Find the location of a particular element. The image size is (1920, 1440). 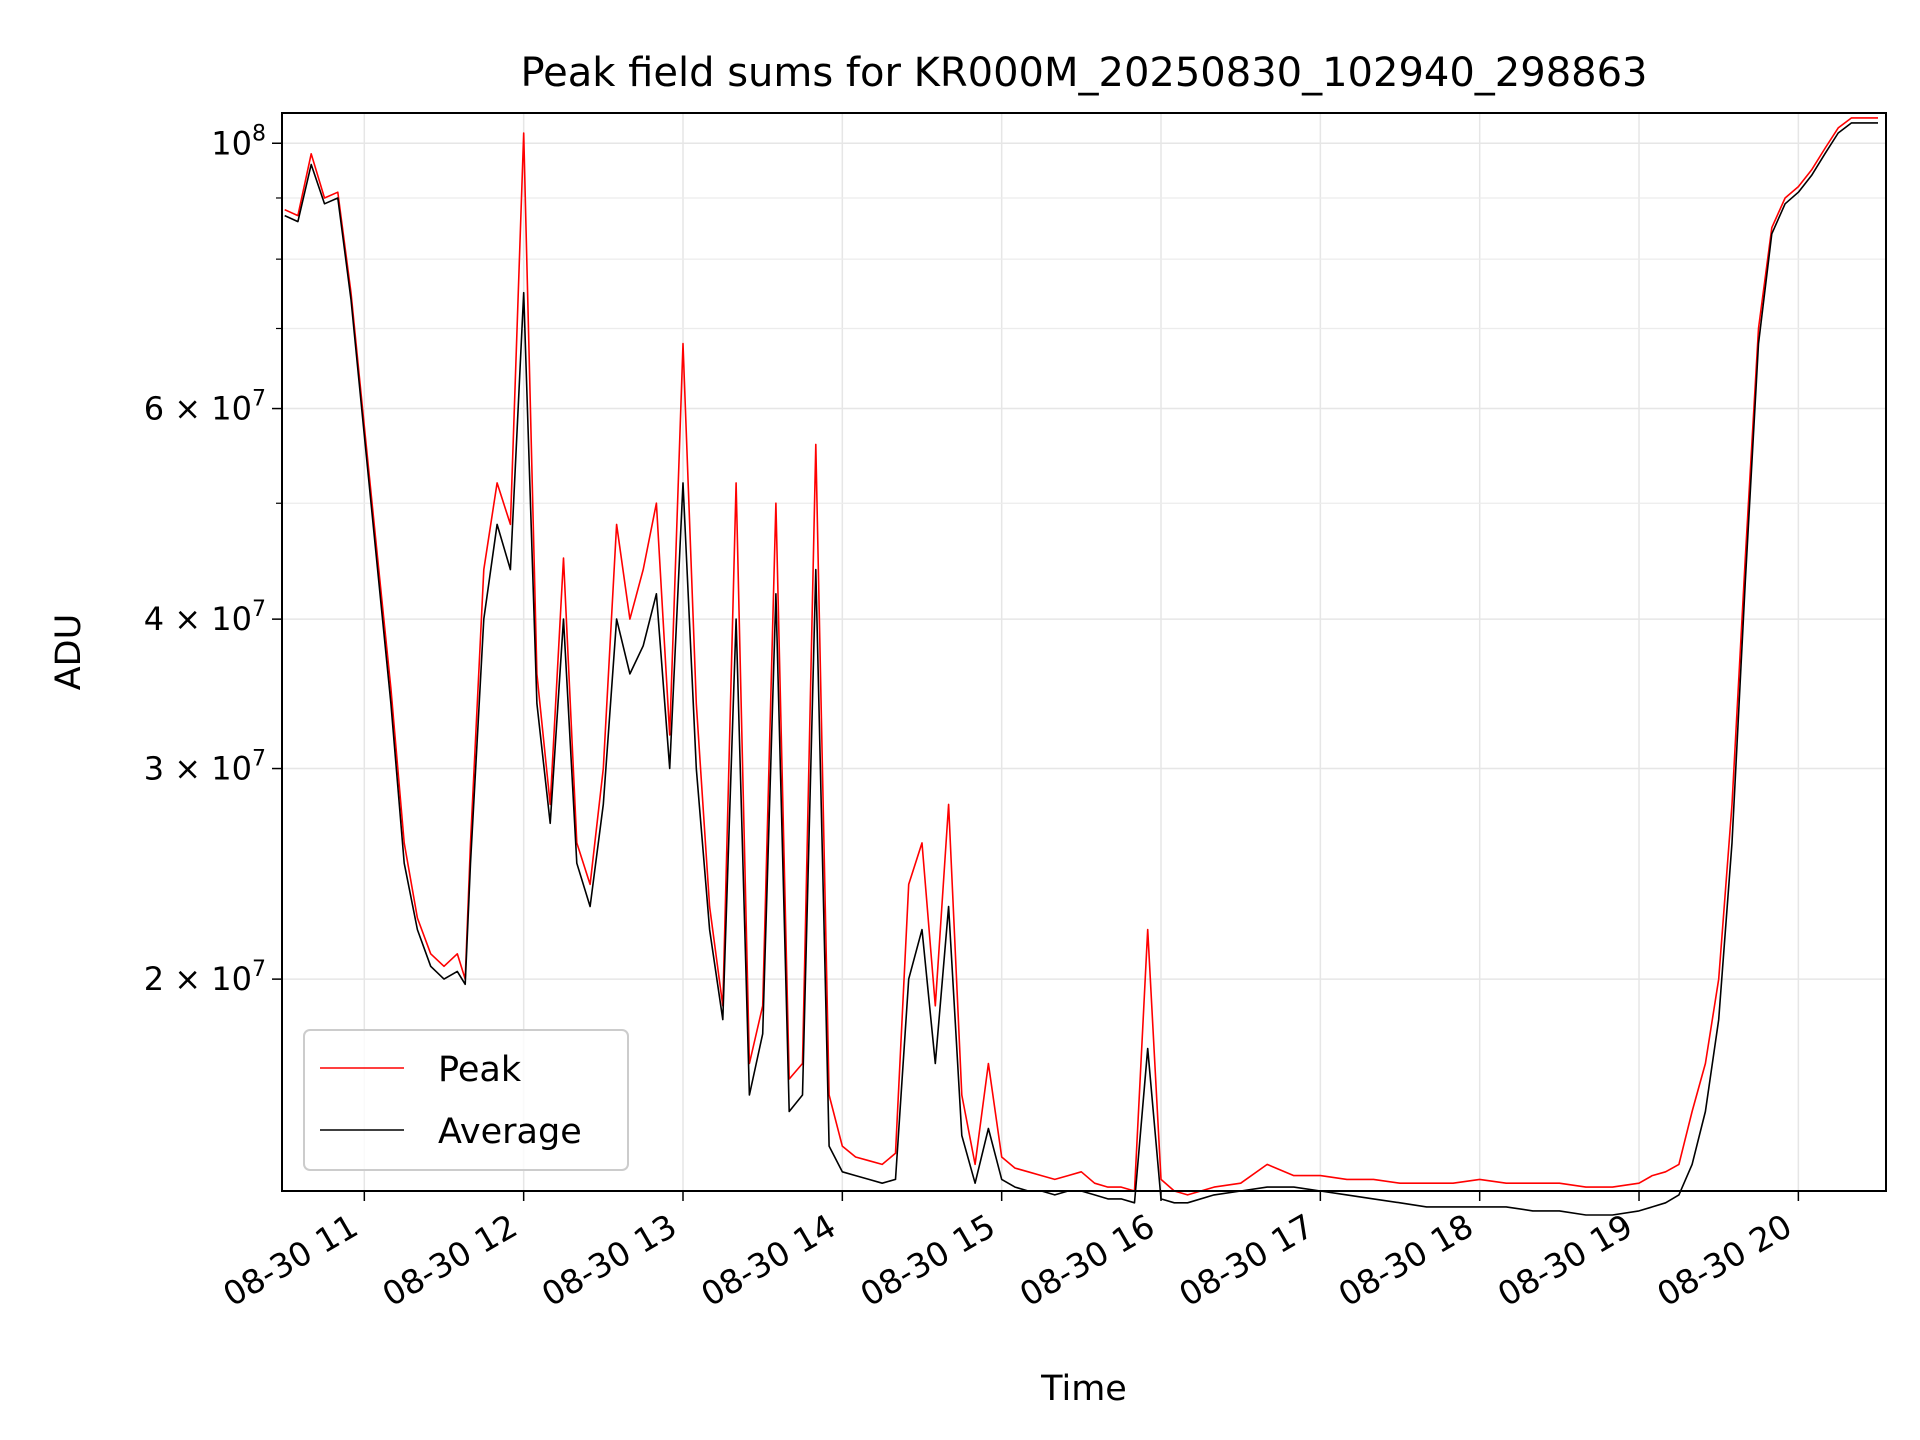

y-tick-label: 6 × 107 is located at coordinates (205, 407).